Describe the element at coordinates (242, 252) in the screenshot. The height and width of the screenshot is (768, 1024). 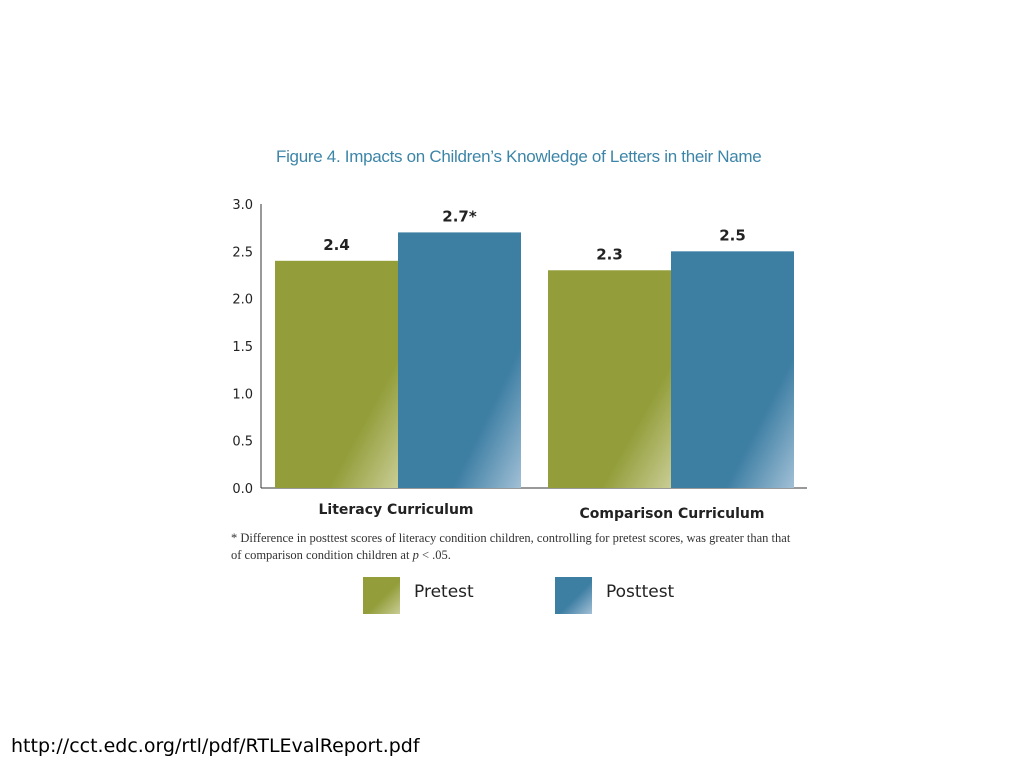
I see `y-tick-label: 2.5` at that location.